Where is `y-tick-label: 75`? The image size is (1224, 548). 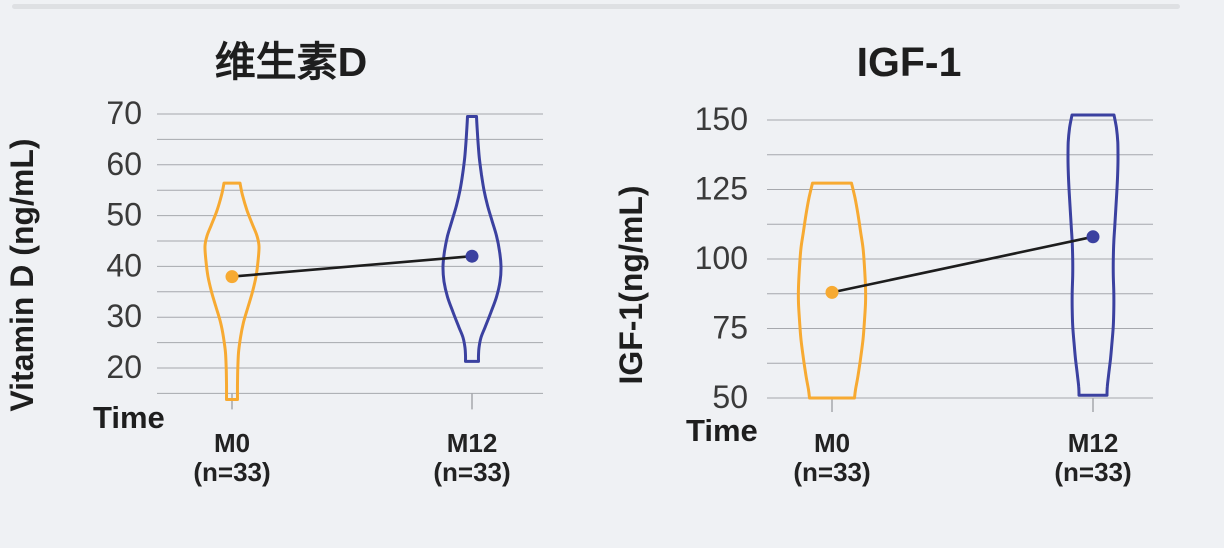
y-tick-label: 75 is located at coordinates (730, 328).